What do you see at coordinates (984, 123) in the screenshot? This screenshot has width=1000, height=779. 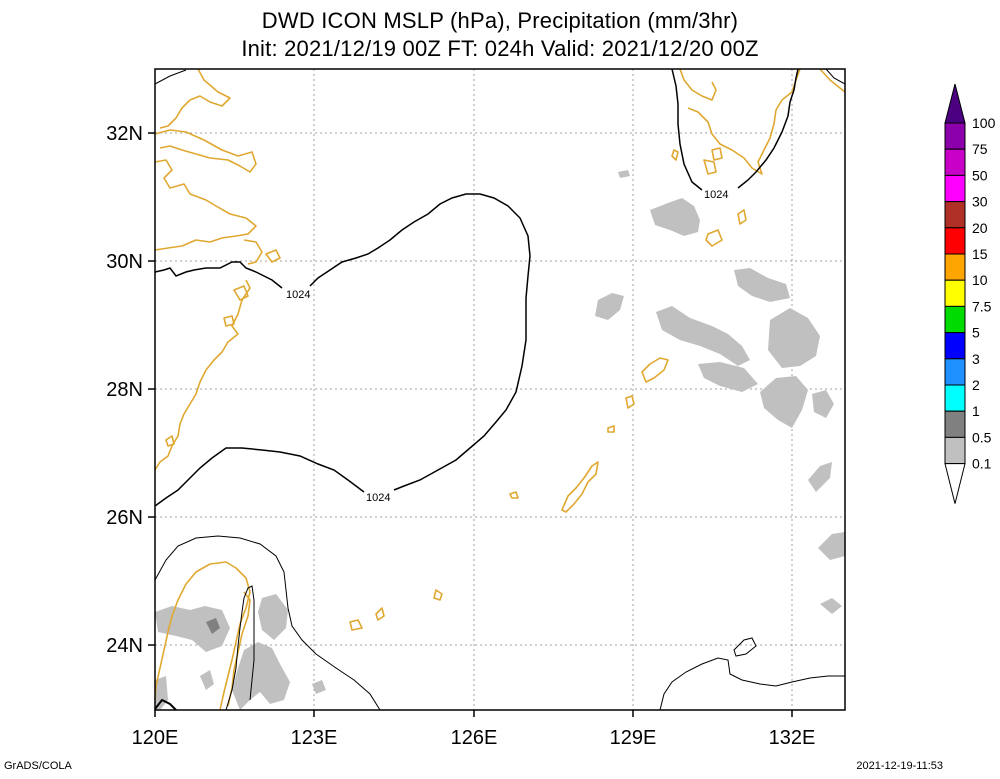 I see `colorbar-label: 100` at bounding box center [984, 123].